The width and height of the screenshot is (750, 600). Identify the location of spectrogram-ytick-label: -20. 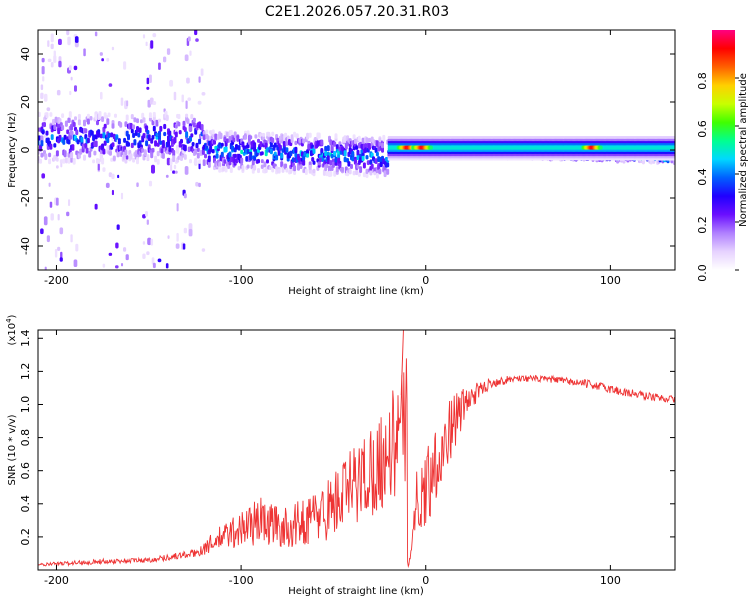
(25, 198).